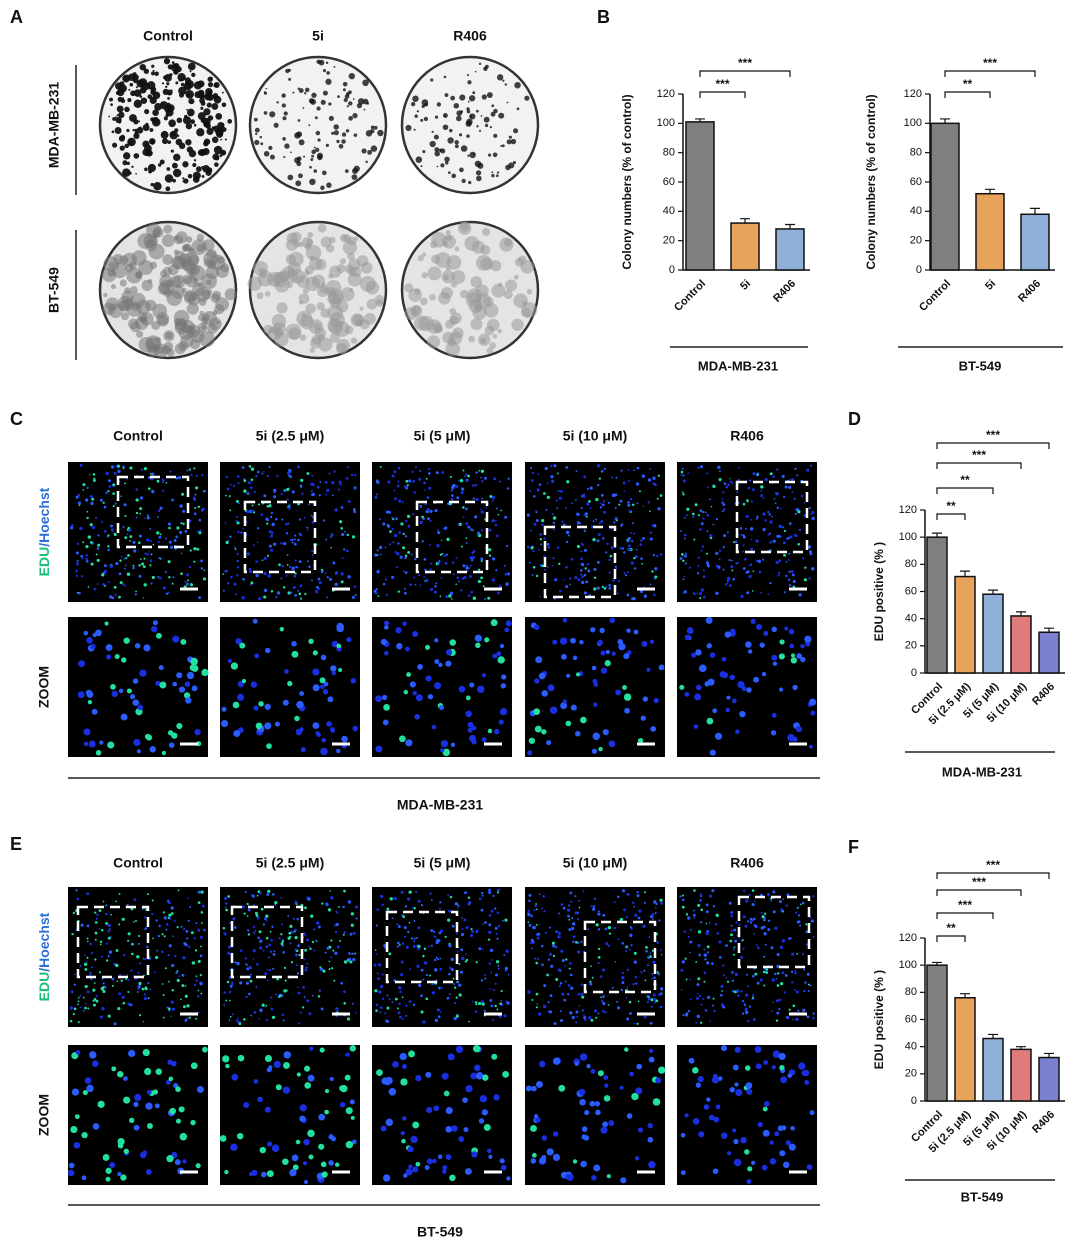 This screenshot has height=1244, width=1080. I want to click on error-bar, so click(937, 963).